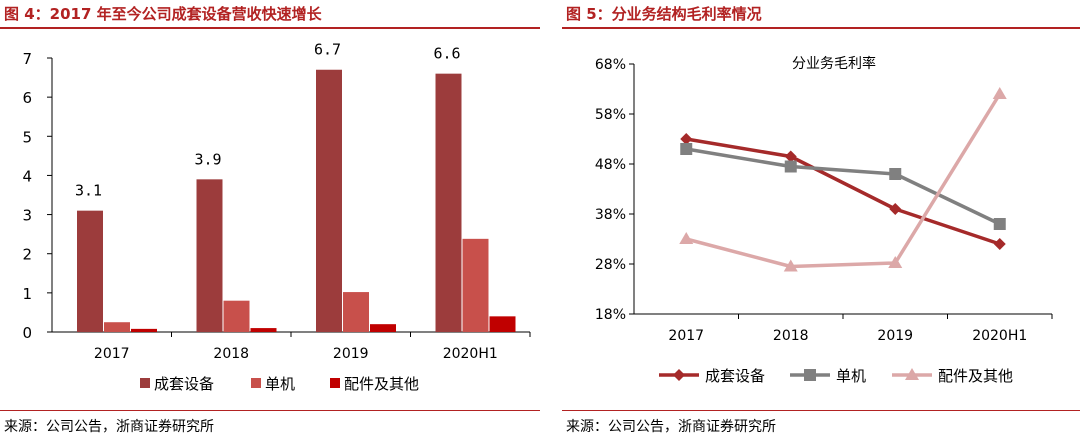  I want to click on data-label: 3.1, so click(88, 191).